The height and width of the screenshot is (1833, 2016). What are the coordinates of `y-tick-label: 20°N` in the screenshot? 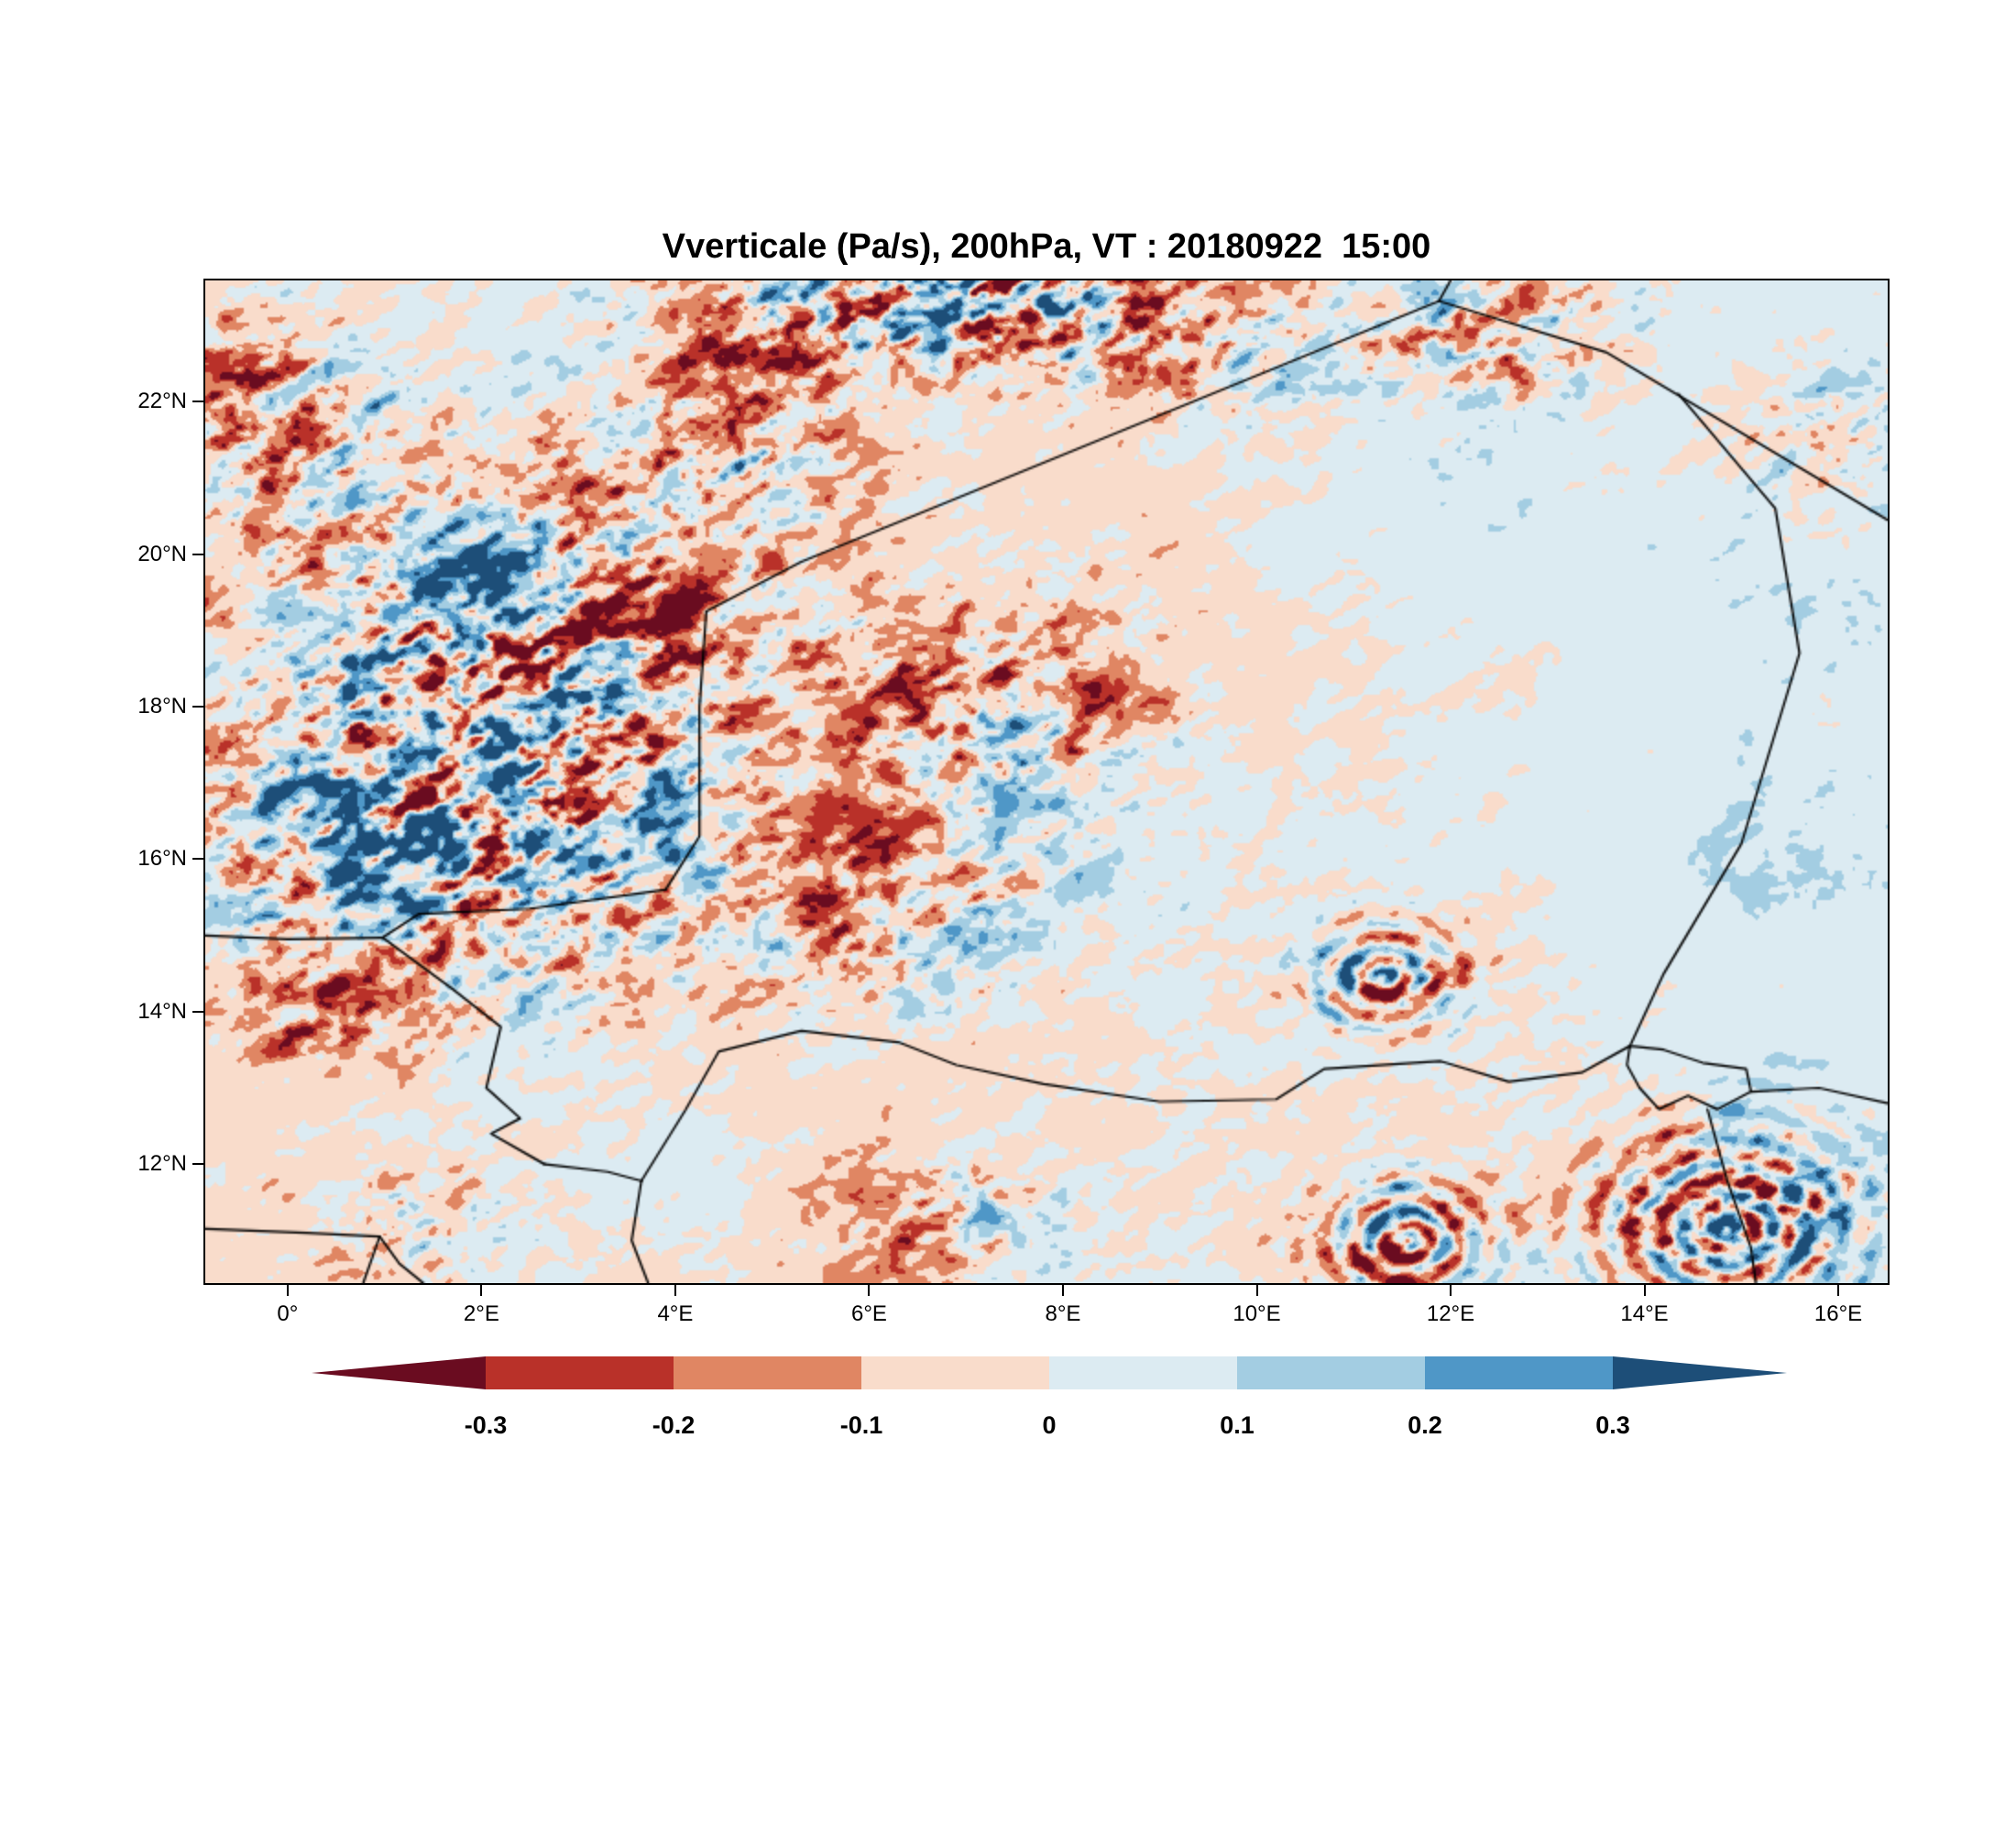 It's located at (162, 553).